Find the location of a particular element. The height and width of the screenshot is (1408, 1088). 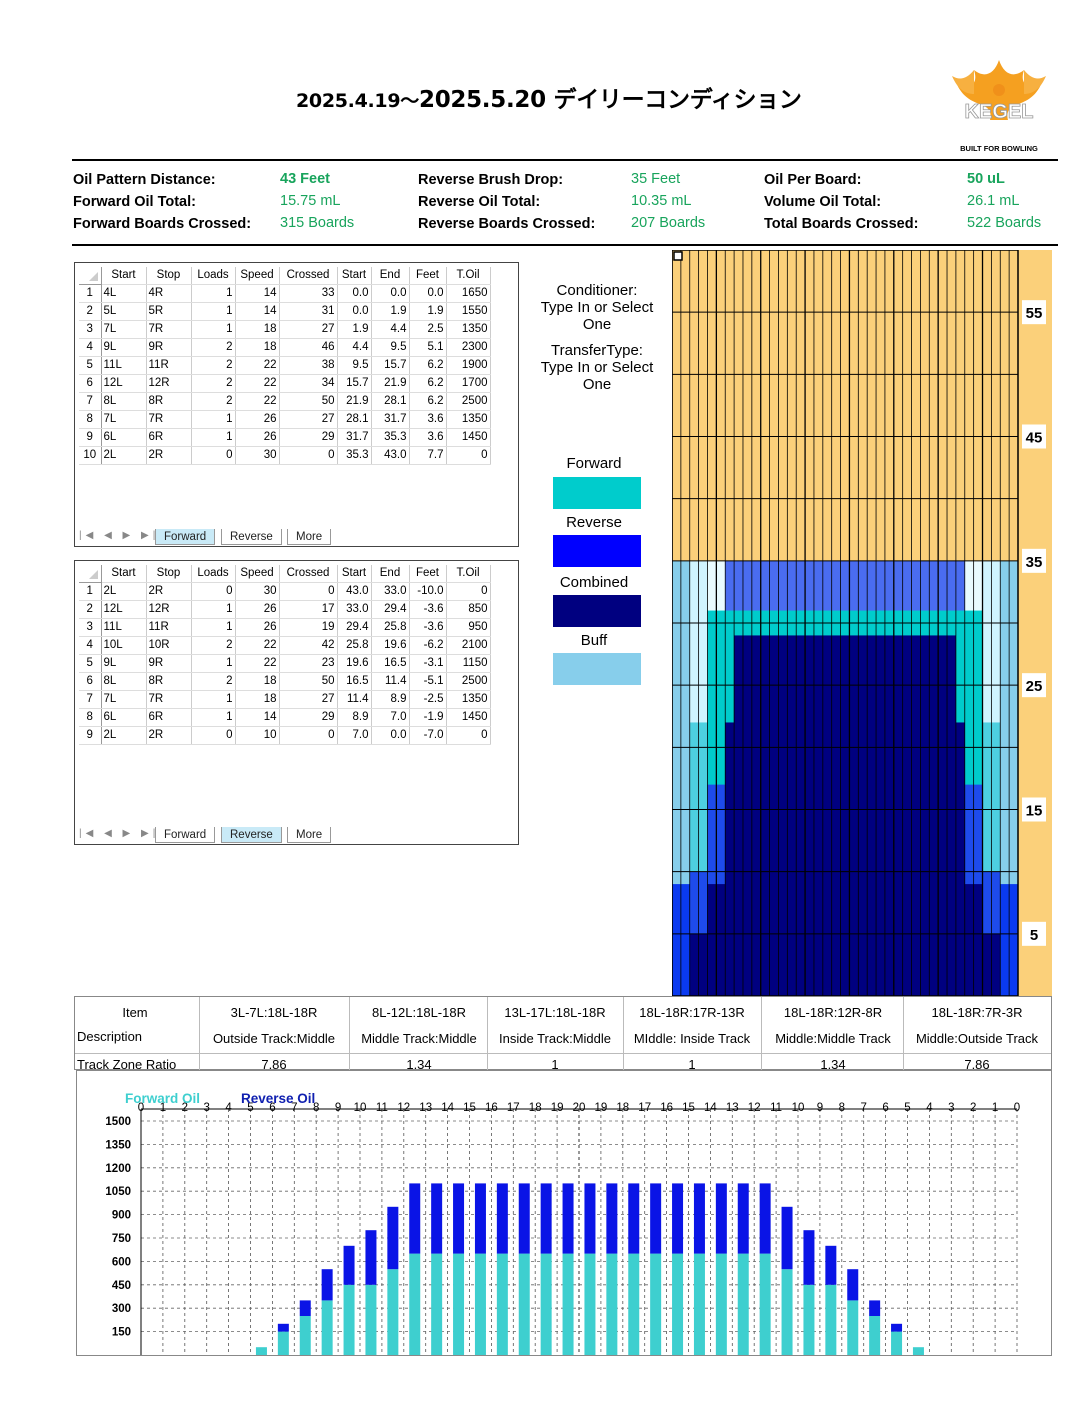

tab-forward: Forward is located at coordinates (185, 537).